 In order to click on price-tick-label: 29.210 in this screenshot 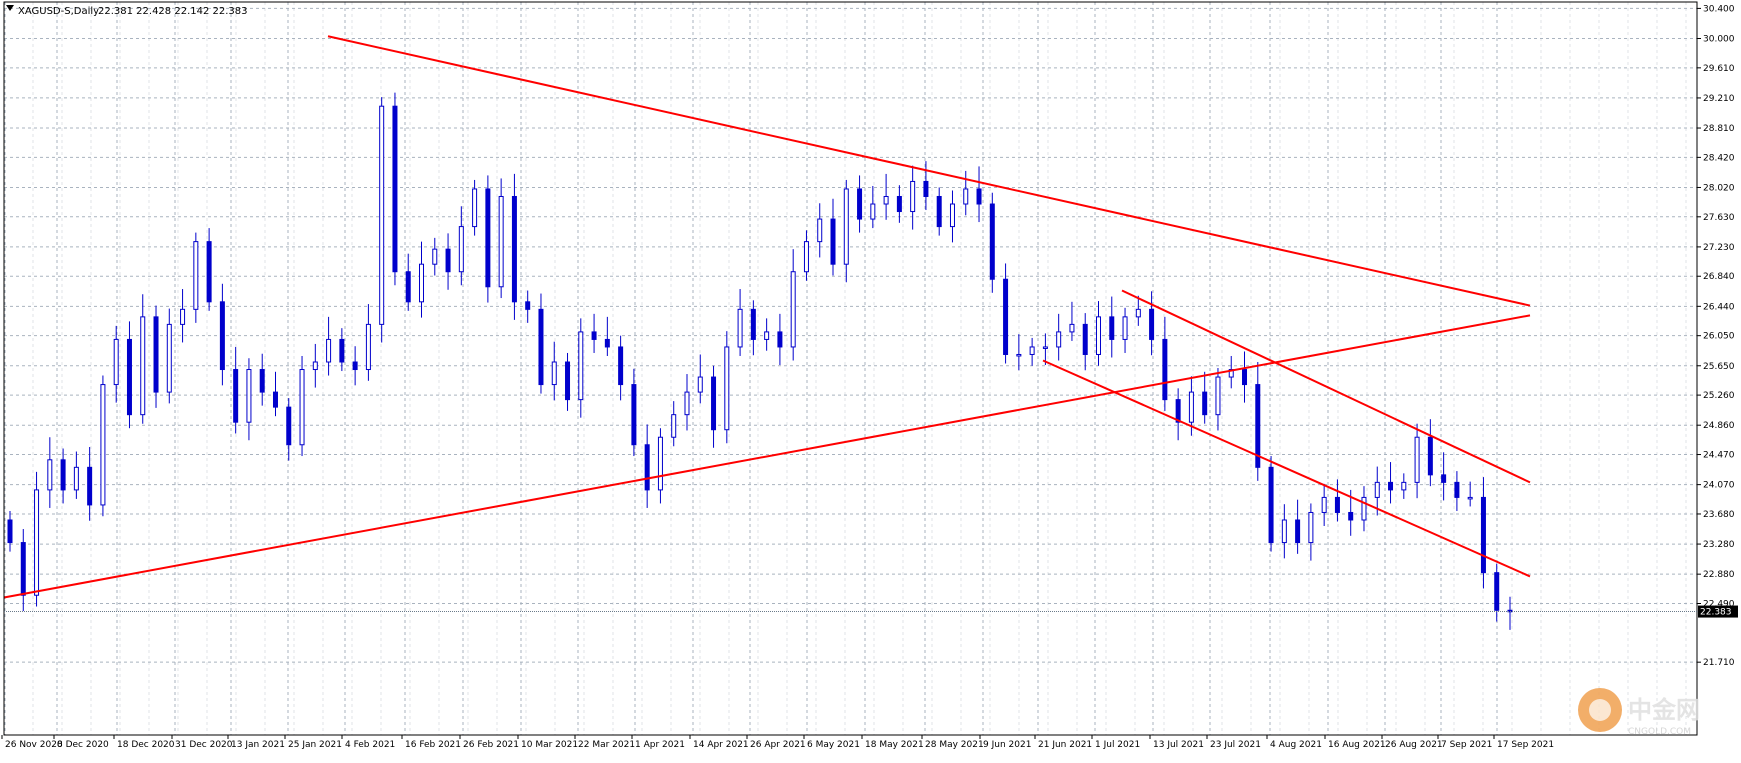, I will do `click(1719, 99)`.